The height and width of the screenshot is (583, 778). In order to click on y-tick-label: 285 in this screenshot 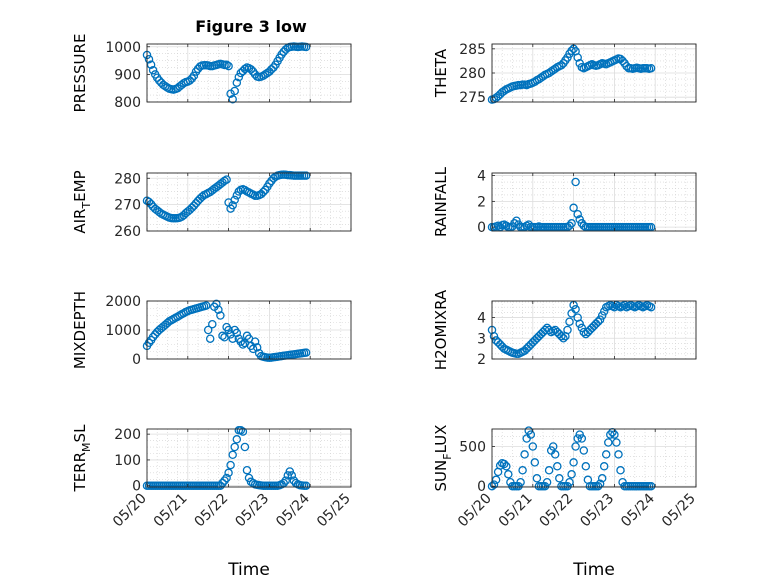, I will do `click(472, 50)`.